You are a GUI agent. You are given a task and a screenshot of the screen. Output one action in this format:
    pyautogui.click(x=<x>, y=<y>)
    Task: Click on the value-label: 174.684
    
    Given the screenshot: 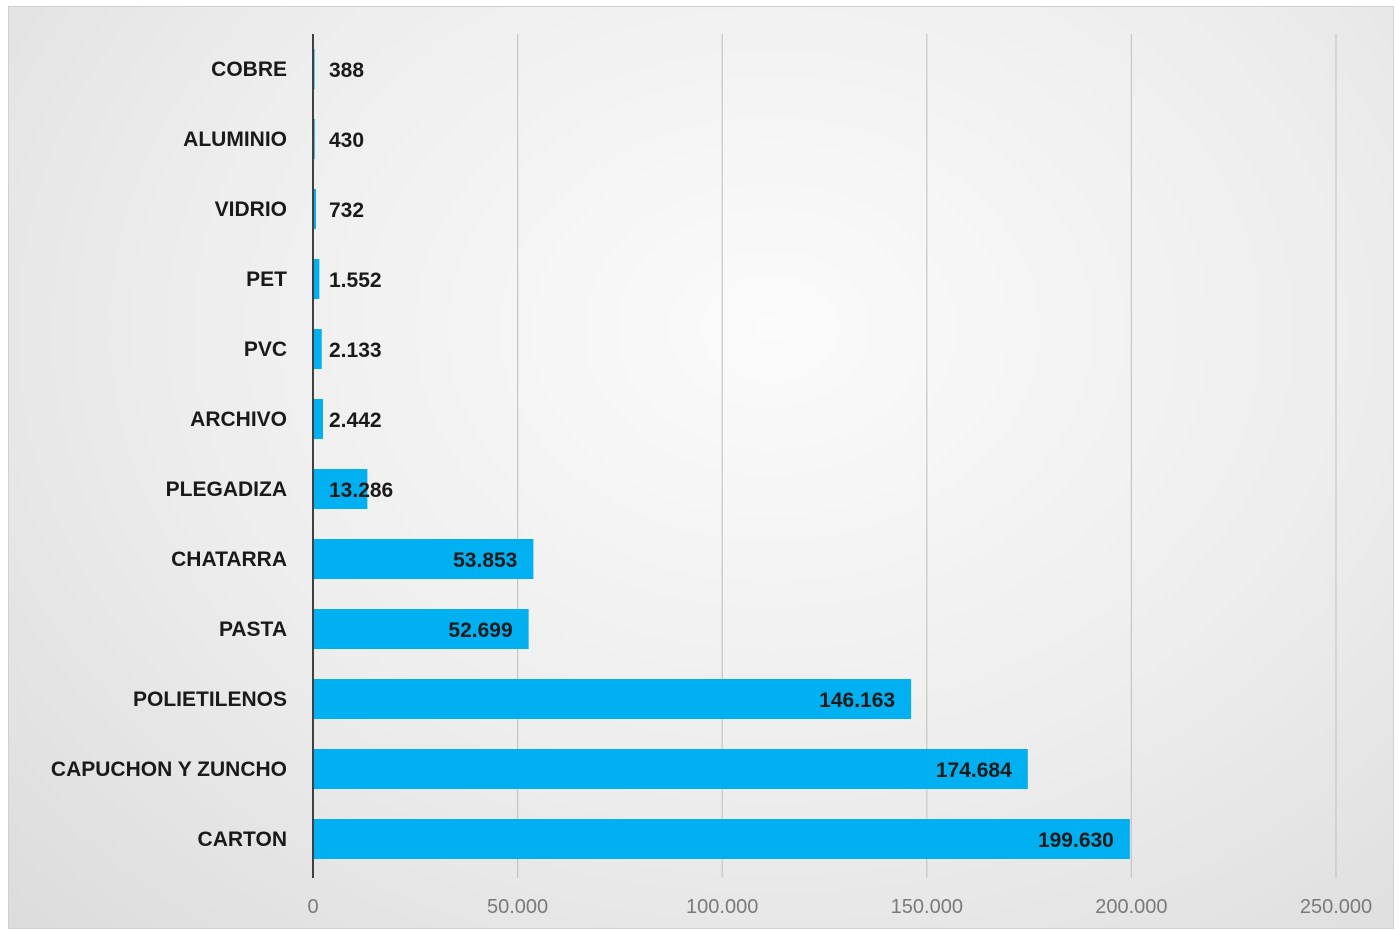 What is the action you would take?
    pyautogui.click(x=974, y=770)
    